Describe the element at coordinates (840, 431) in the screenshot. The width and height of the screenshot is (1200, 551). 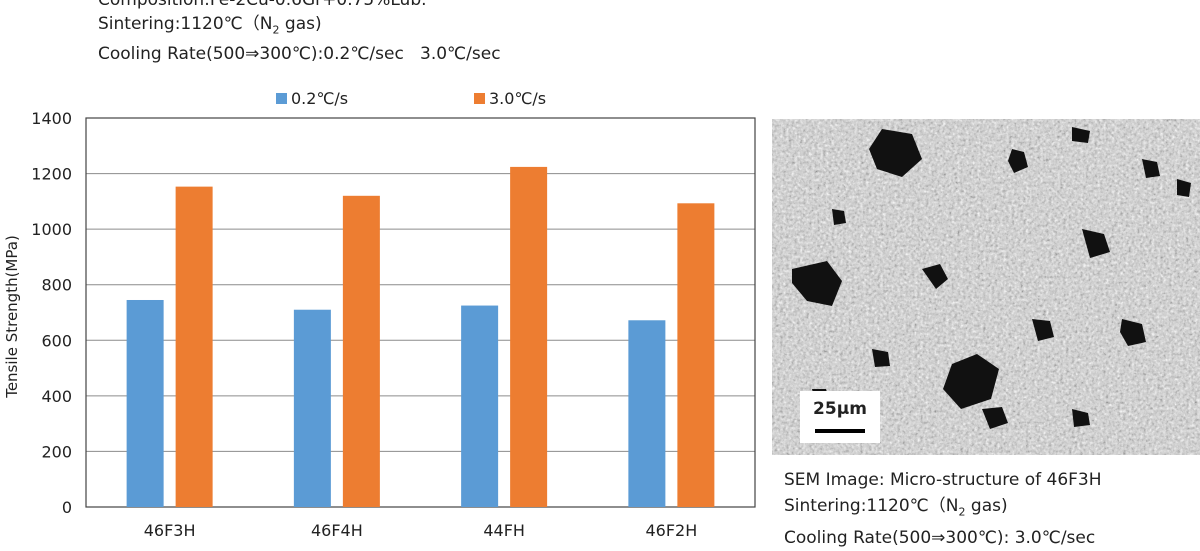
I see `scale-bar` at that location.